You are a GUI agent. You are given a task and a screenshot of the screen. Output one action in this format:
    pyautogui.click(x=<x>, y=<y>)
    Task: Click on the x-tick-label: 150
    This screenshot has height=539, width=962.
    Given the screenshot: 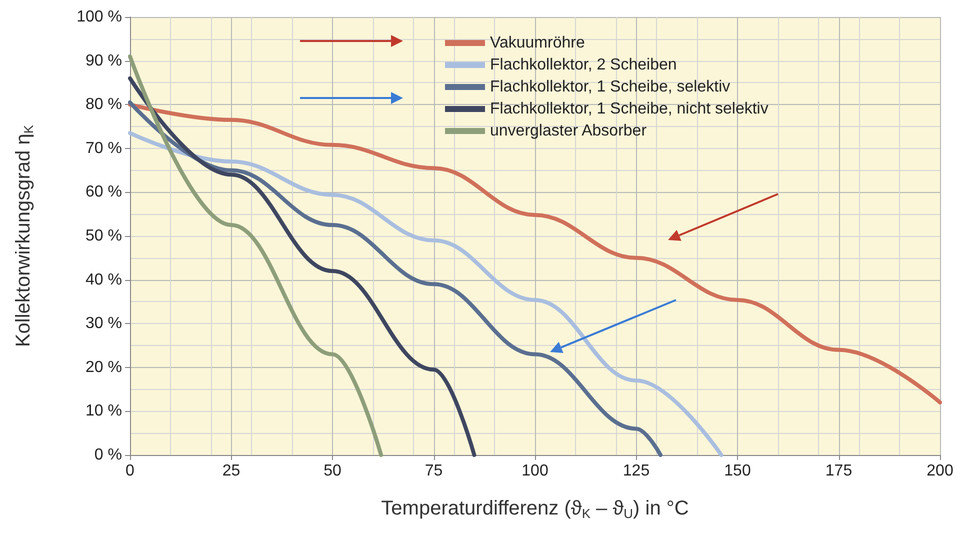 What is the action you would take?
    pyautogui.click(x=737, y=471)
    